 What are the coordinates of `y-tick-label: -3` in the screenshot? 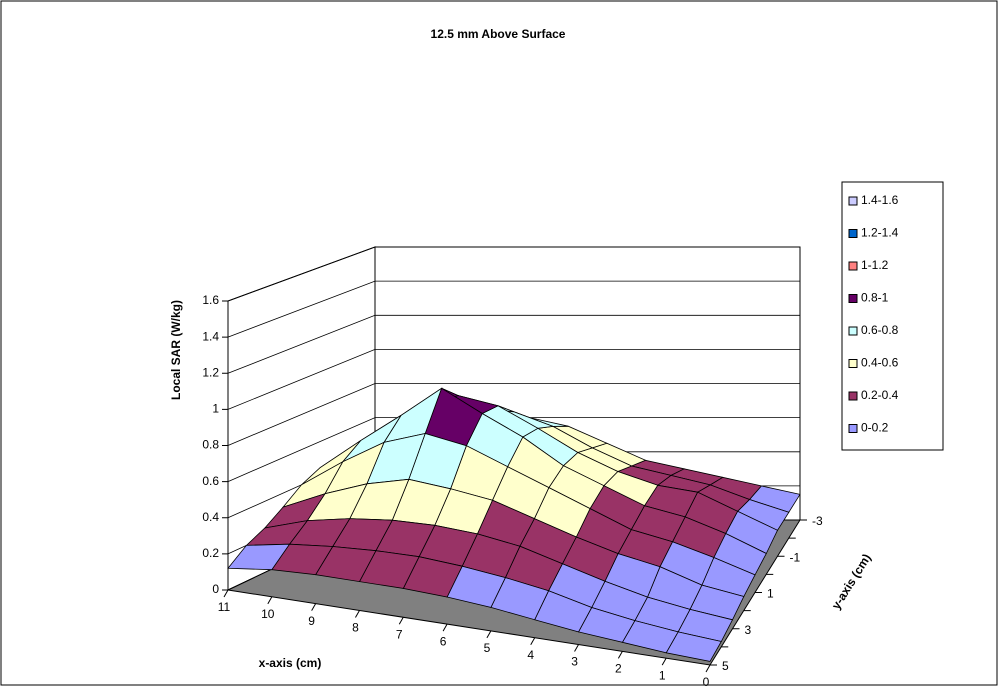 It's located at (817, 521).